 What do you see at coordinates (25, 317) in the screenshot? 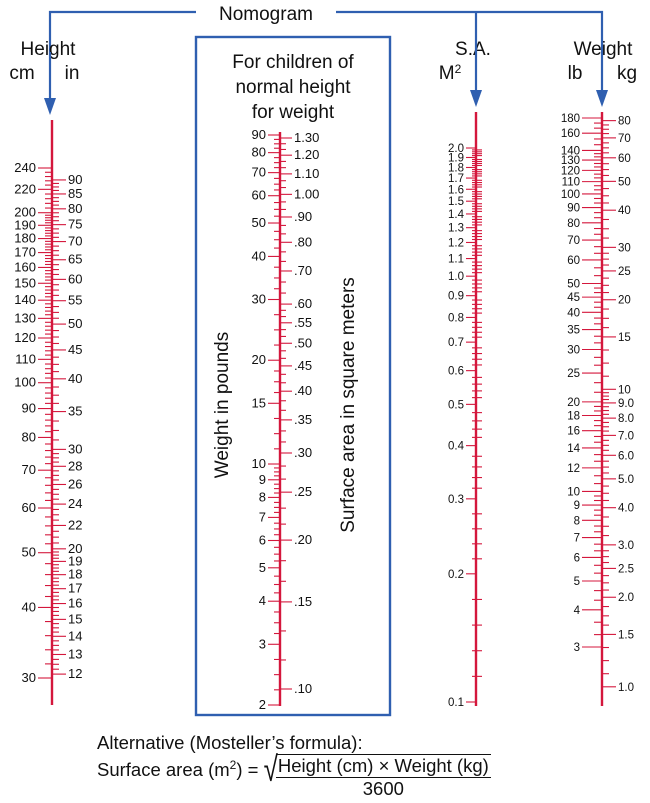
I see `height-cm-label: 130` at bounding box center [25, 317].